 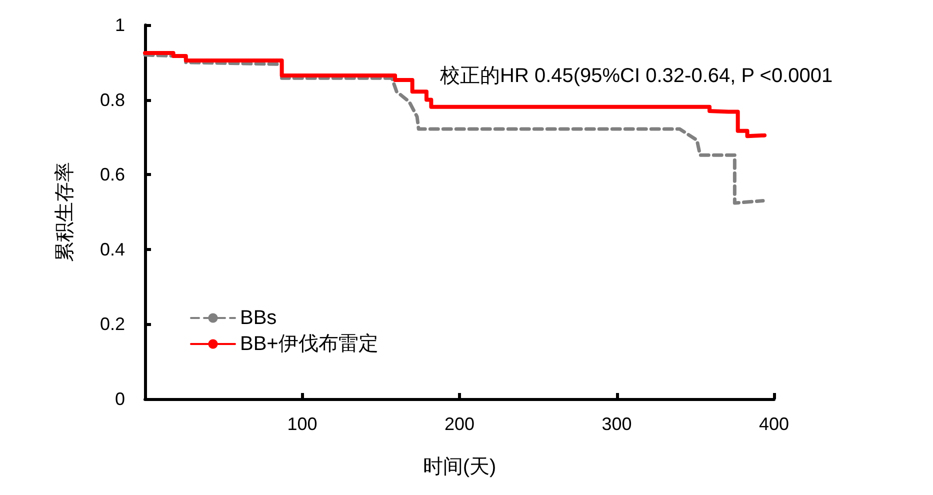 What do you see at coordinates (636, 76) in the screenshot?
I see `annotation: 校正的HR 0.45(95%CI 0.32-0.64, P <0.0001` at bounding box center [636, 76].